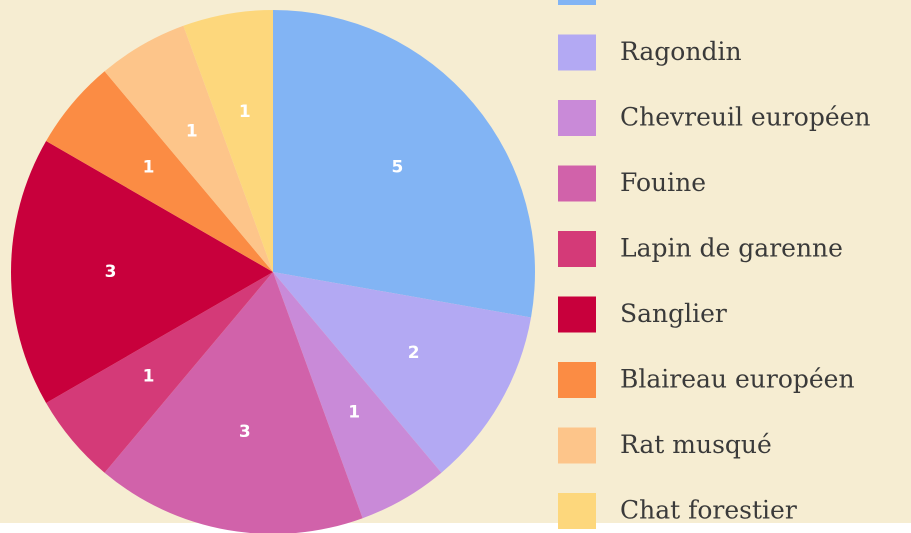 This screenshot has width=911, height=533. What do you see at coordinates (737, 379) in the screenshot?
I see `legend-label: Blaireau européen` at bounding box center [737, 379].